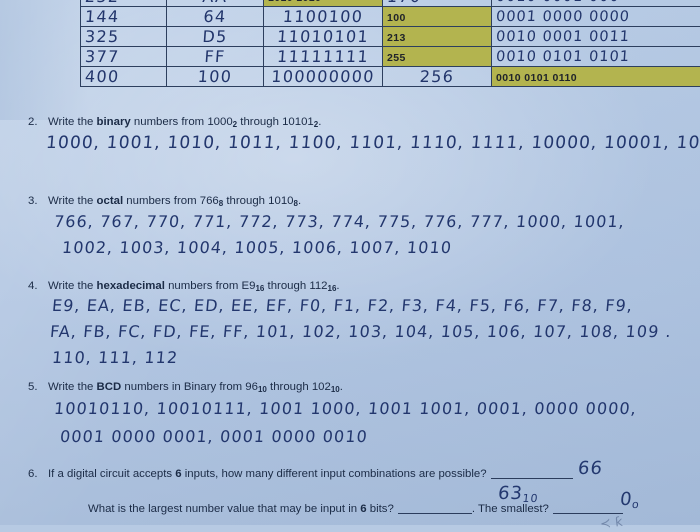  I want to click on prompt-text: If a digital circuit accepts, so click(111, 474).